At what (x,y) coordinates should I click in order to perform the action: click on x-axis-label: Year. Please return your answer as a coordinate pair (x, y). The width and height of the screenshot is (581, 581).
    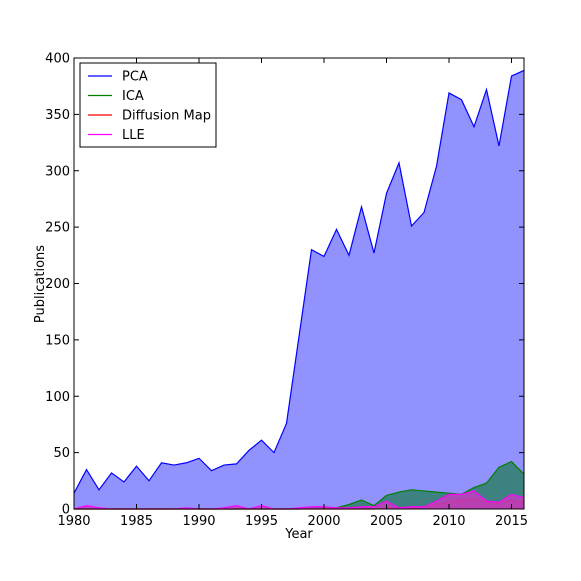
    Looking at the image, I should click on (298, 534).